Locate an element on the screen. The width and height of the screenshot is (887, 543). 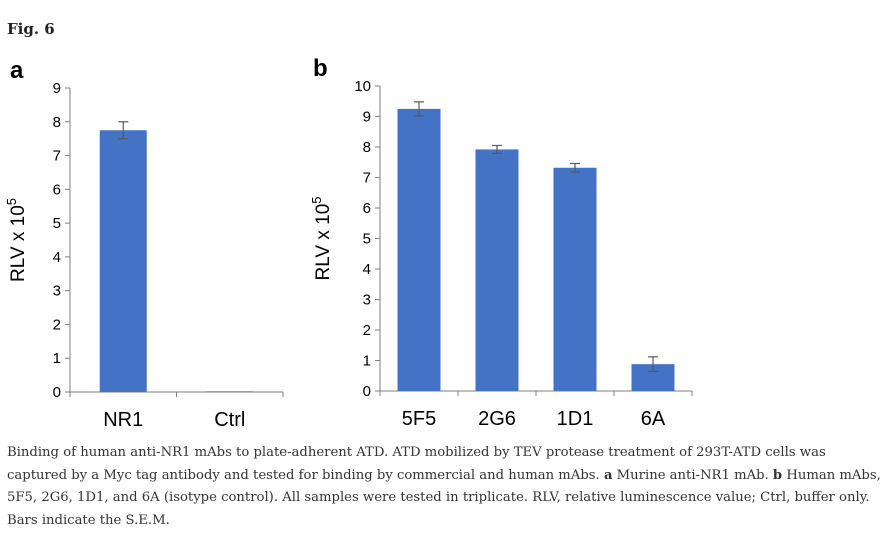
y-axis-title-exponent-a: 5 is located at coordinates (11, 201).